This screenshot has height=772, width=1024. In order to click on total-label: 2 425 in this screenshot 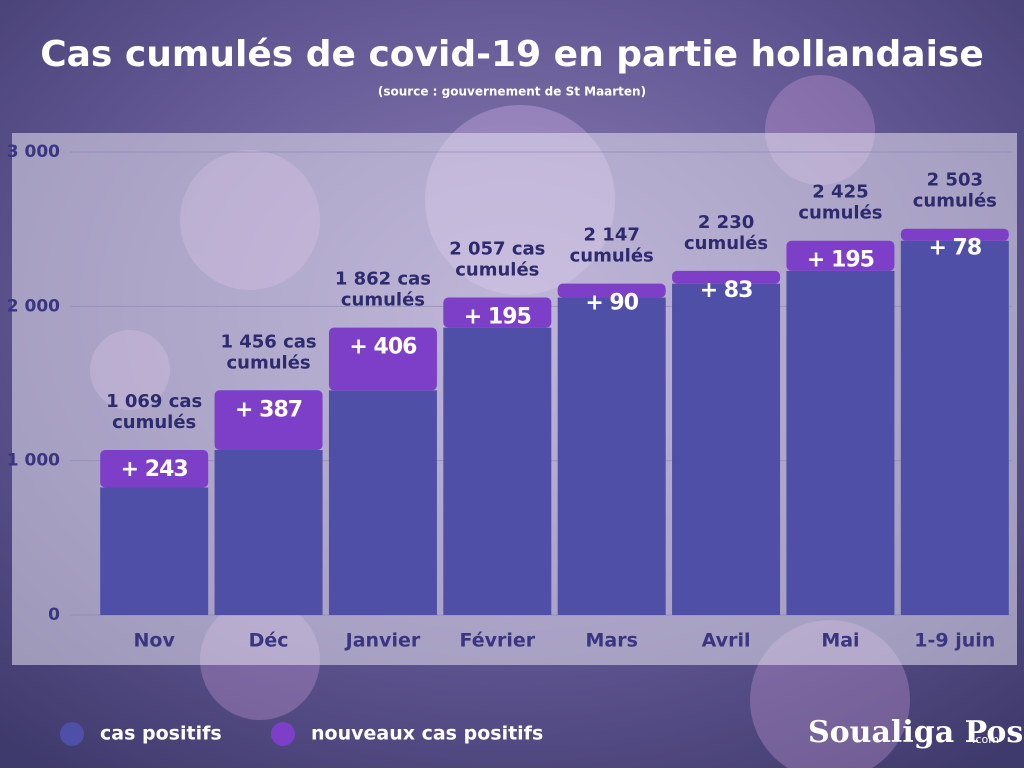, I will do `click(840, 192)`.